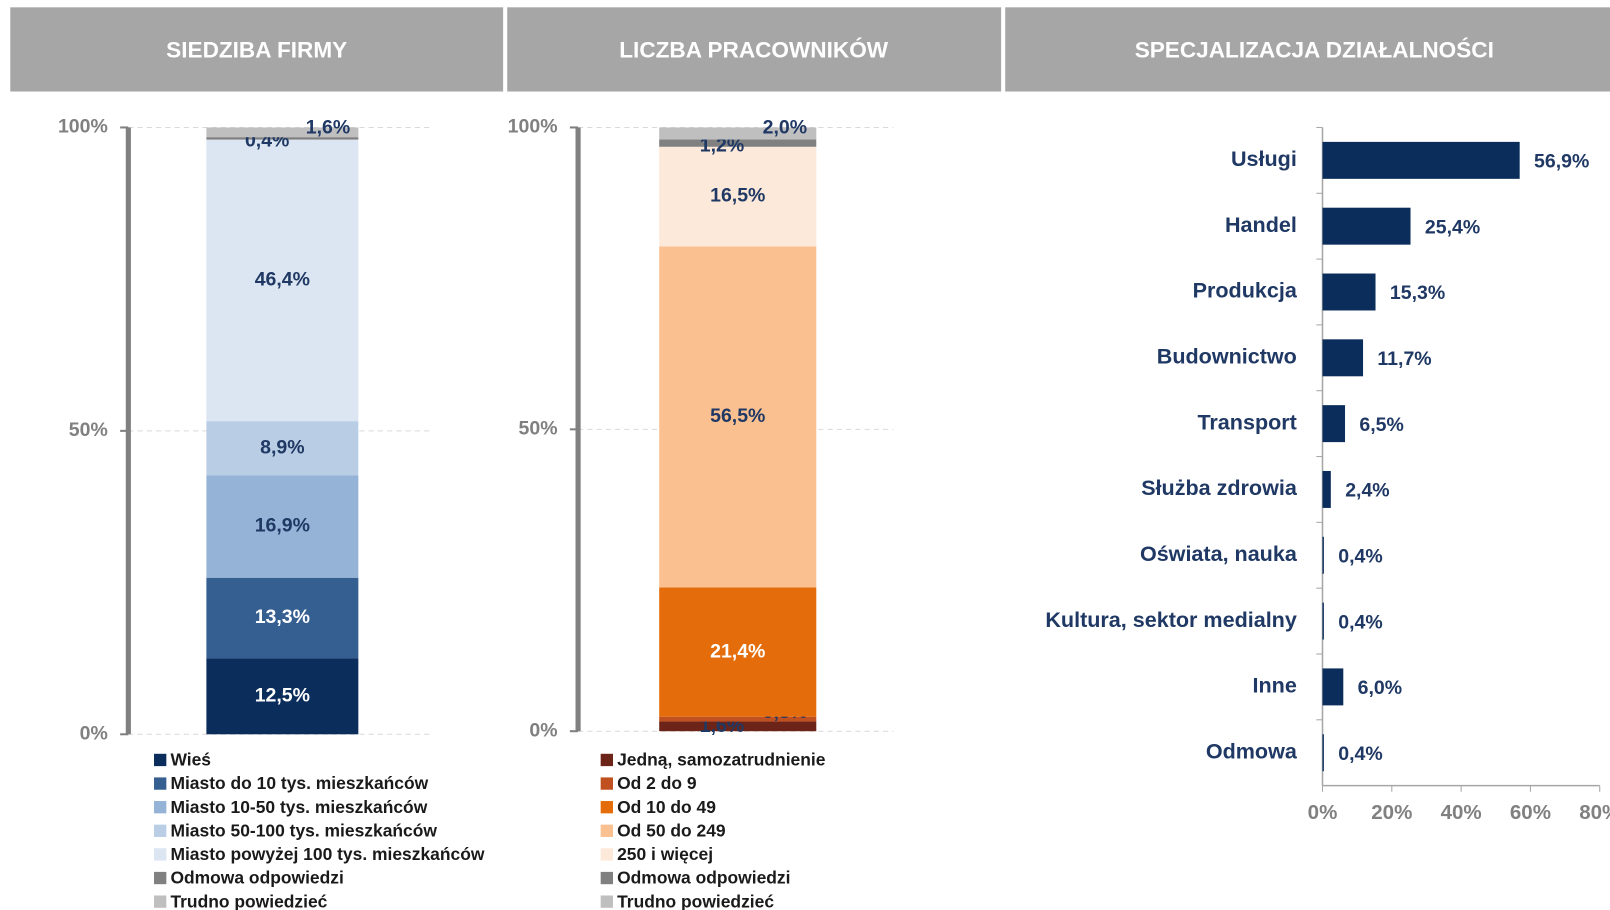 The image size is (1610, 910). I want to click on data-label: 12,5%, so click(282, 696).